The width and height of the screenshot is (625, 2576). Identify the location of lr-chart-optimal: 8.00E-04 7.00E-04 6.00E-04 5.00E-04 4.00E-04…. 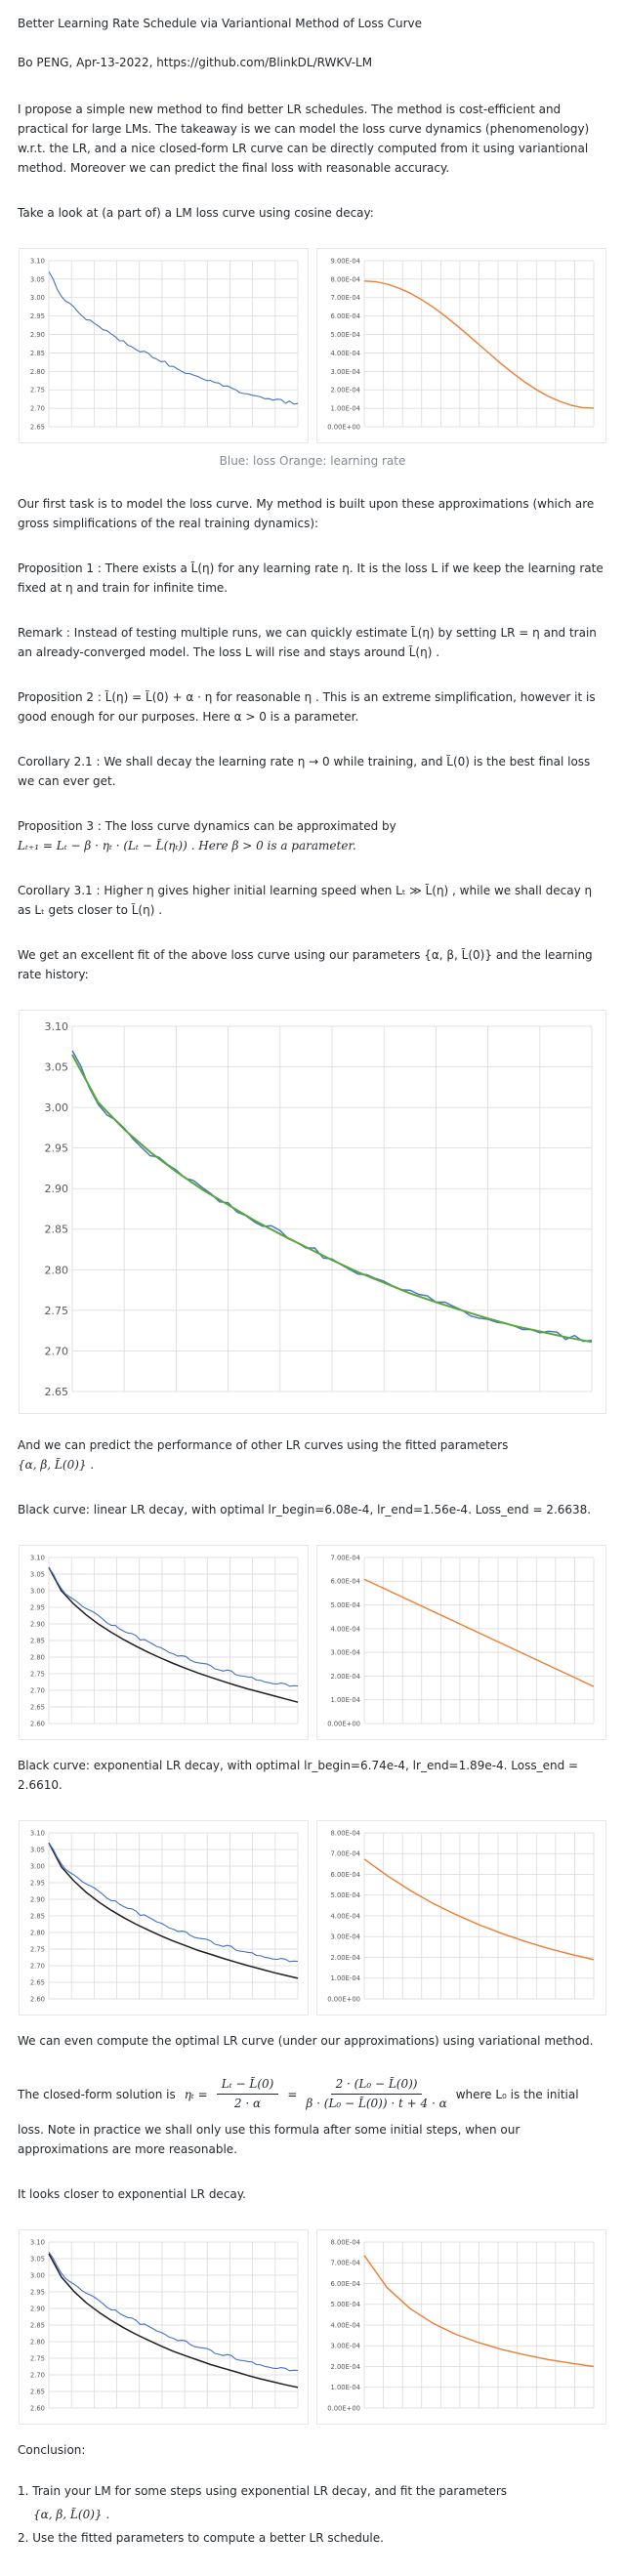
(461, 2327).